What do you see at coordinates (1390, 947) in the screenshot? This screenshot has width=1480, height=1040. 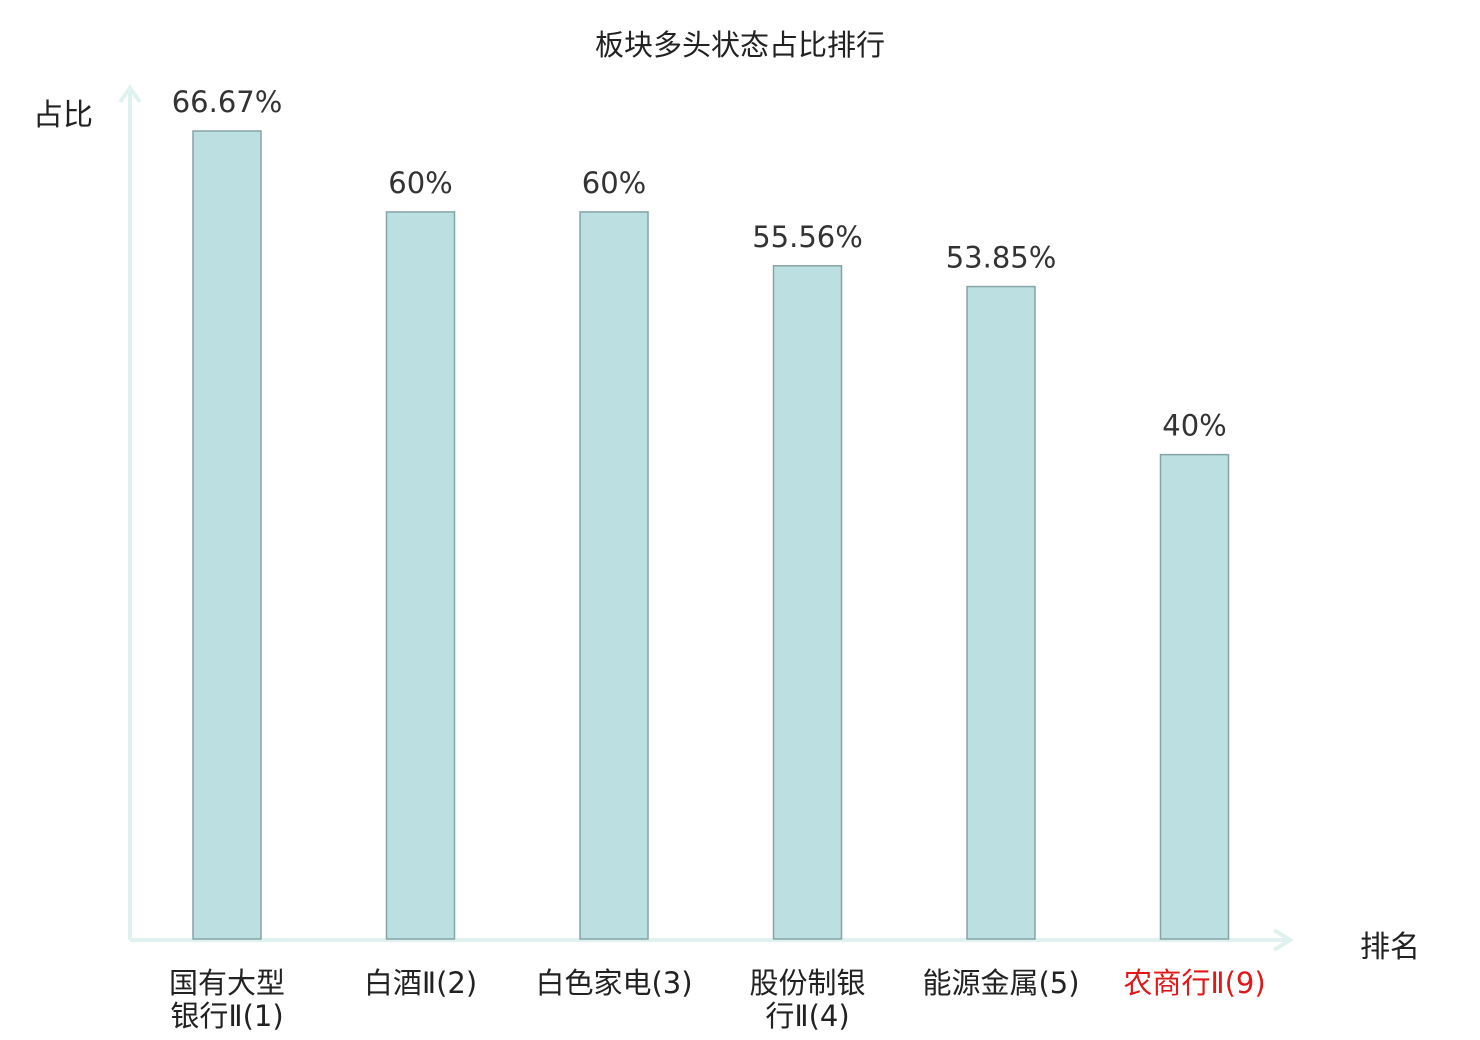 I see `x-axis-label: 排名` at bounding box center [1390, 947].